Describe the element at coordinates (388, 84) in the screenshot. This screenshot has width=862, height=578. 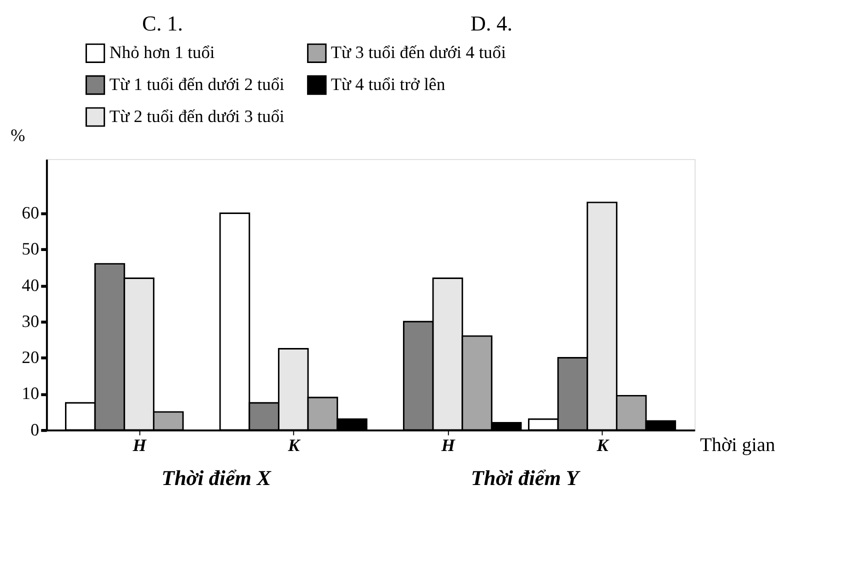
I see `legend-label: Từ 4 tuổi trở lên` at that location.